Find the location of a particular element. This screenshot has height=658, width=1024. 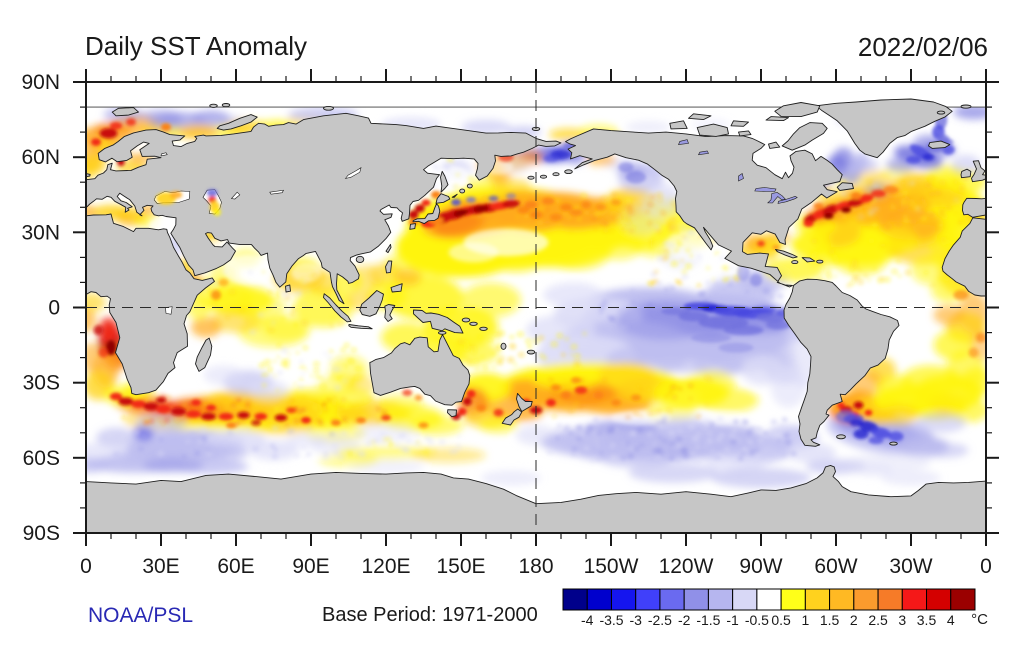

svg-text: Base Period: 1971-2000 is located at coordinates (430, 615).